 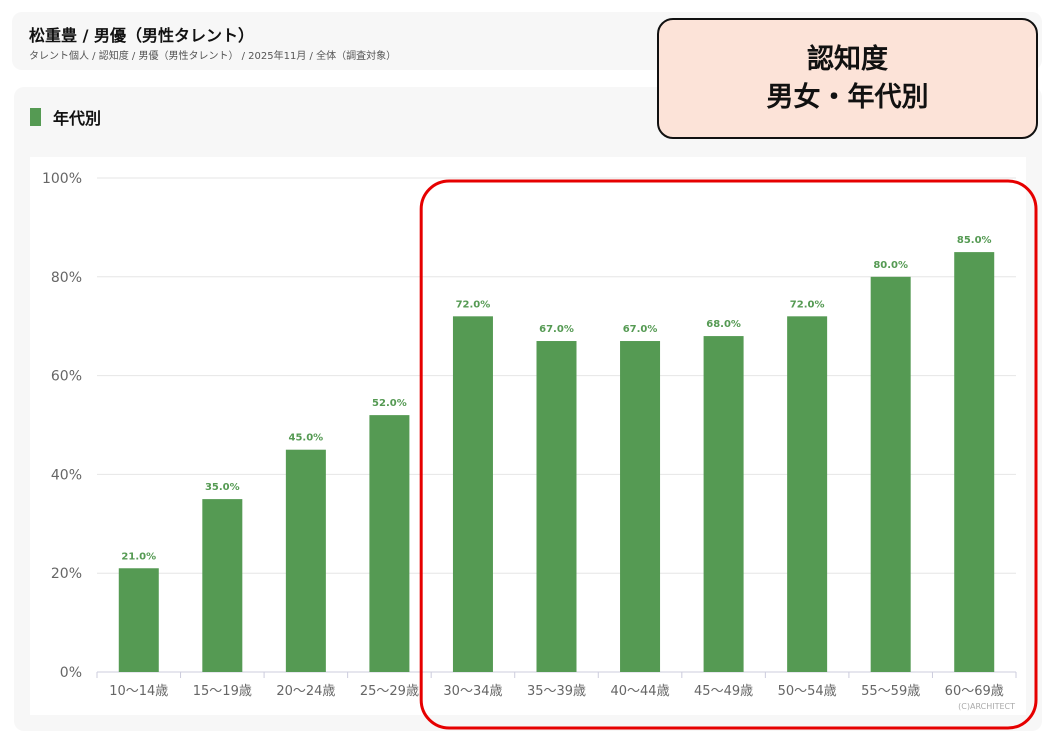 What do you see at coordinates (639, 691) in the screenshot?
I see `x-tick-label: 40〜44歳` at bounding box center [639, 691].